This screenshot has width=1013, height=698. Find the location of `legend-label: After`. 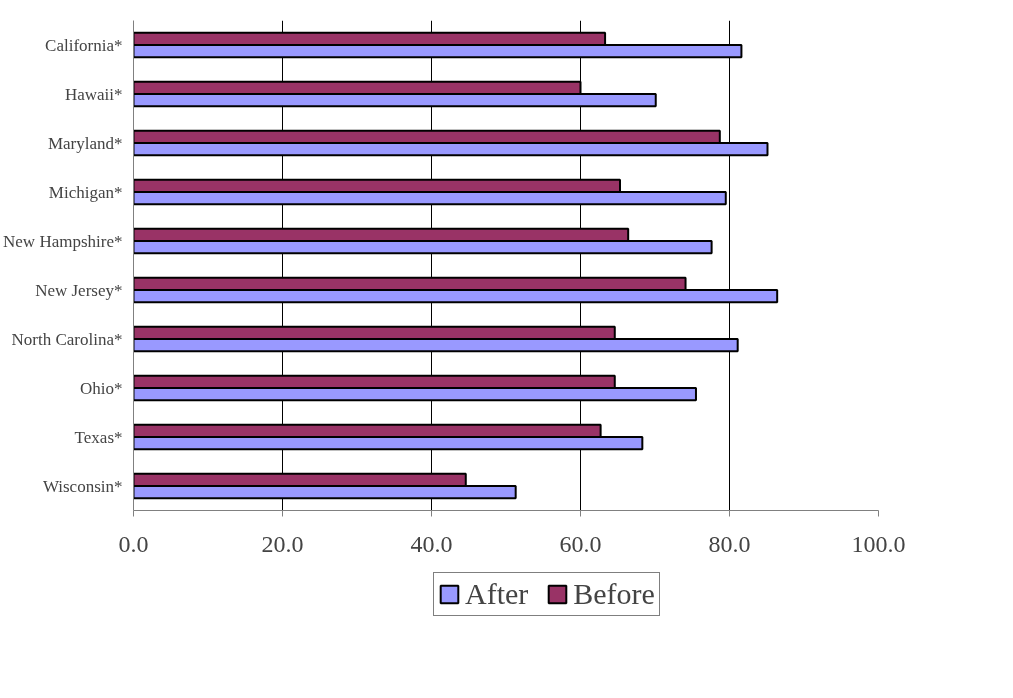

legend-label: After is located at coordinates (497, 594).